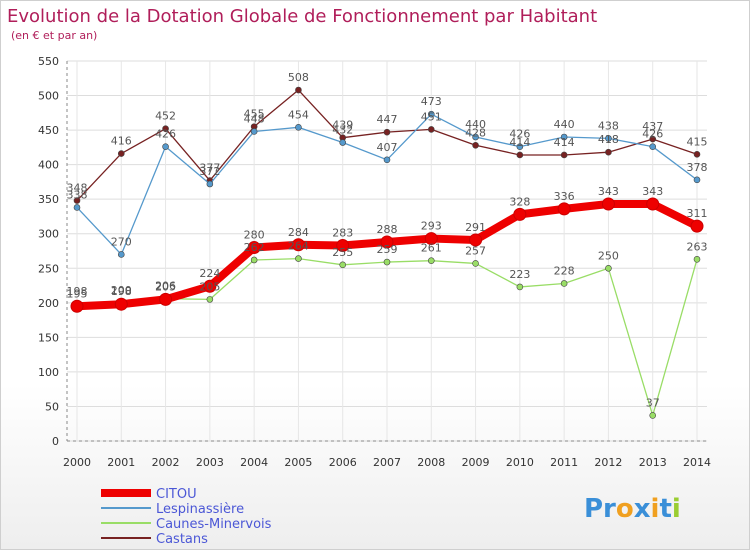 The width and height of the screenshot is (750, 551). Describe the element at coordinates (77, 194) in the screenshot. I see `data-label: 338` at that location.